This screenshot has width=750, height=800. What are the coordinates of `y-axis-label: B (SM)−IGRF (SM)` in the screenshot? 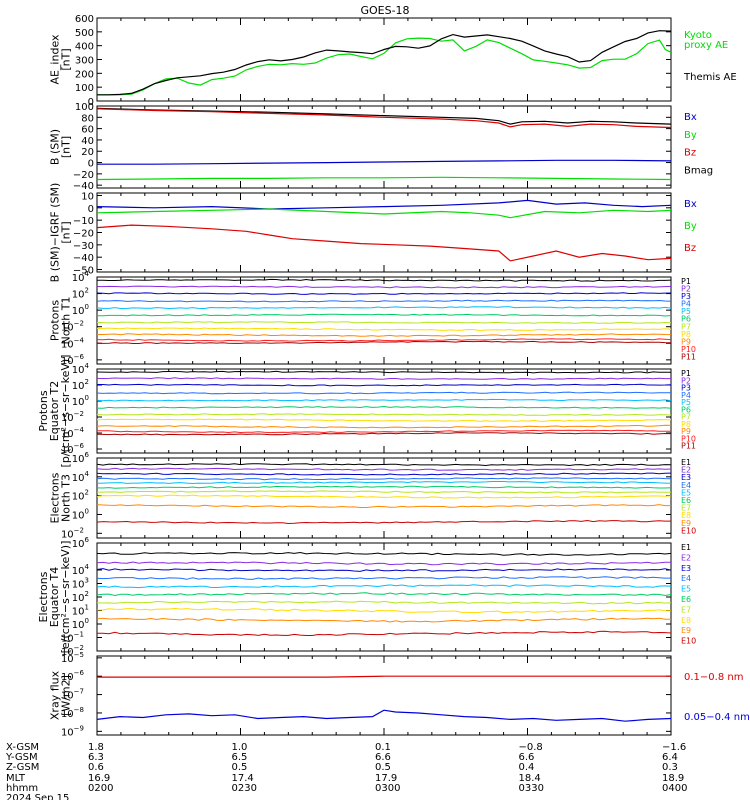 It's located at (55, 233).